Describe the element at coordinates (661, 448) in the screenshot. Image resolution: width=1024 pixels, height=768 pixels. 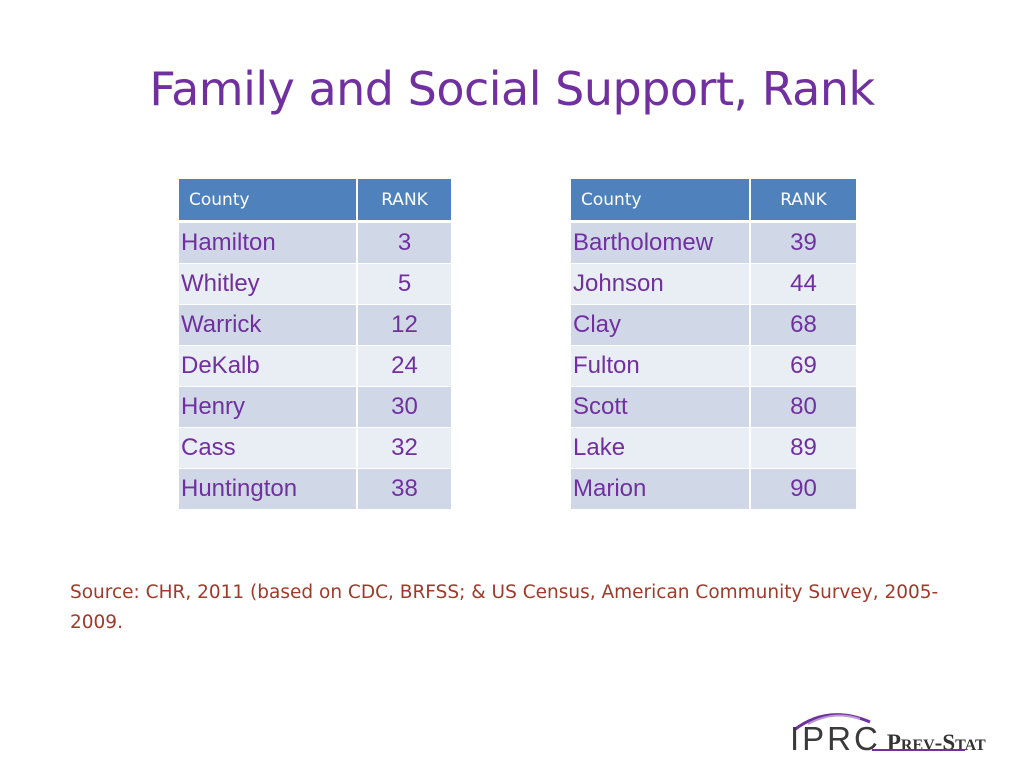
I see `county-cell: Lake` at that location.